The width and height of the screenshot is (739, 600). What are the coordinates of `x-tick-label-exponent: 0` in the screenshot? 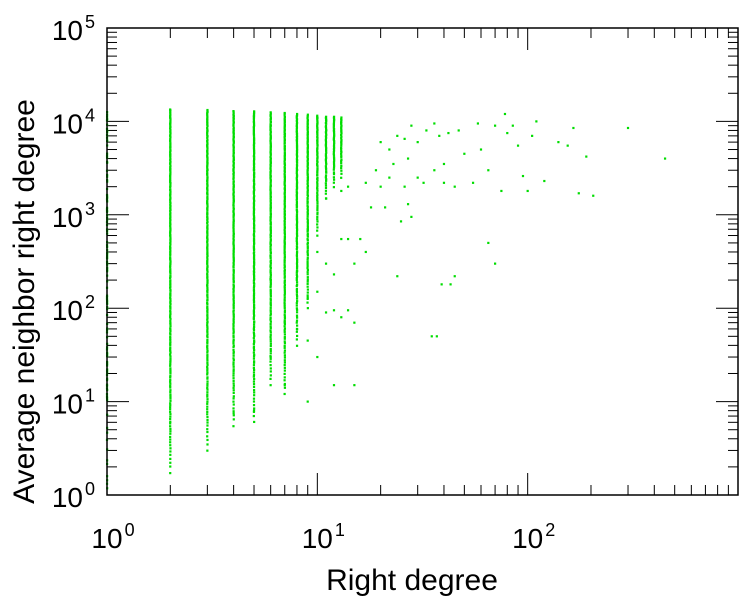 It's located at (130, 530).